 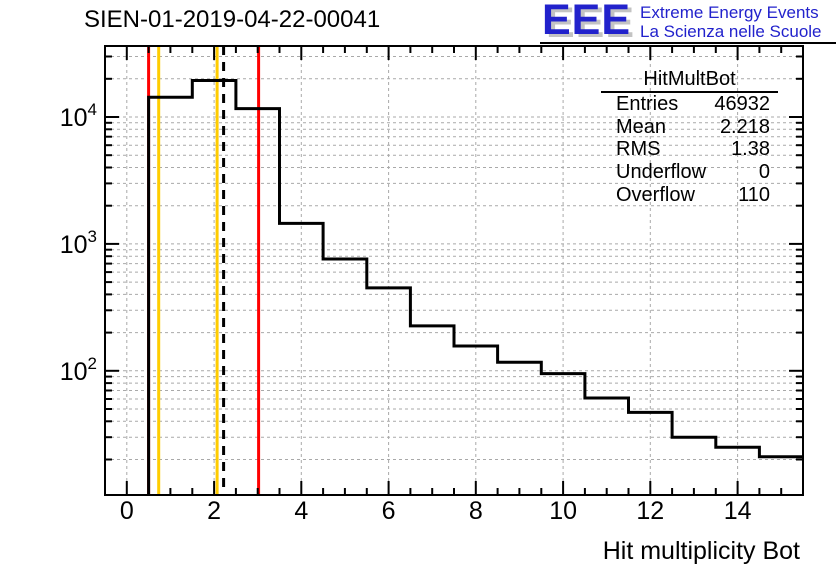 I want to click on stats-row-underflow: Underflow 0, so click(x=689, y=172).